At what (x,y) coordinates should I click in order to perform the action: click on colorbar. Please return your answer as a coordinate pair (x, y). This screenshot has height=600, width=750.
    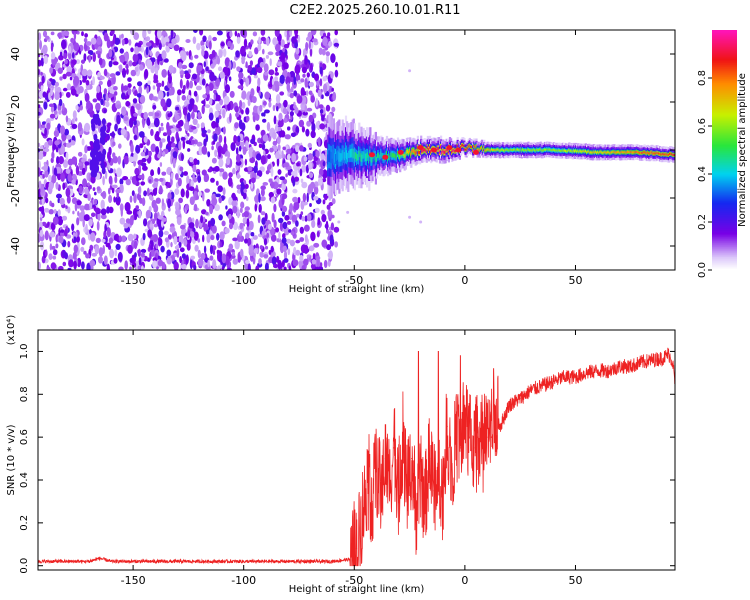
    Looking at the image, I should click on (724, 150).